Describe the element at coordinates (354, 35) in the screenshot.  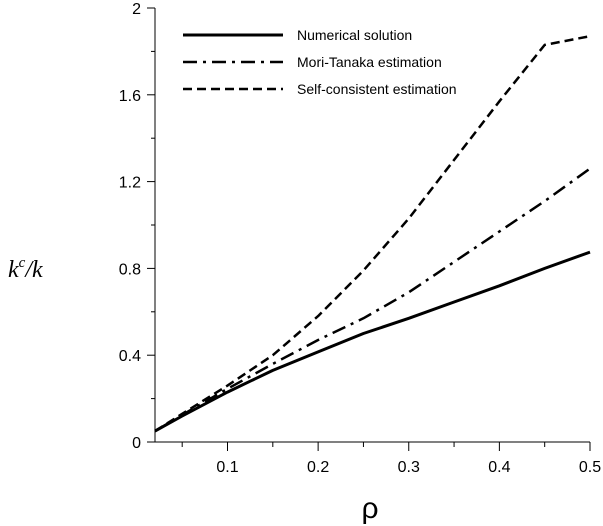
I see `legend-label: Numerical solution` at that location.